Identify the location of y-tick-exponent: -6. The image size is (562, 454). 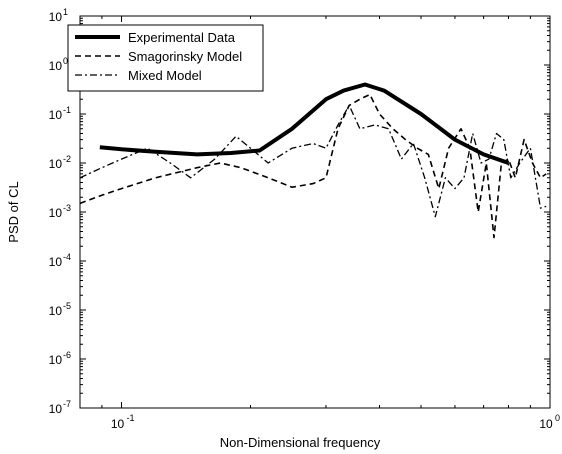
(67, 355).